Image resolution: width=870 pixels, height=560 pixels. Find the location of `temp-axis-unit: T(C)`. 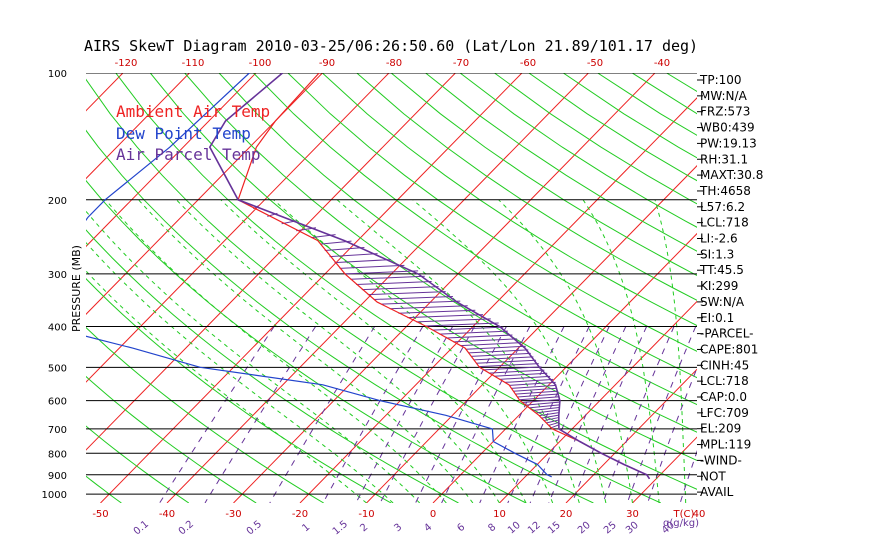

temp-axis-unit: T(C) is located at coordinates (684, 514).